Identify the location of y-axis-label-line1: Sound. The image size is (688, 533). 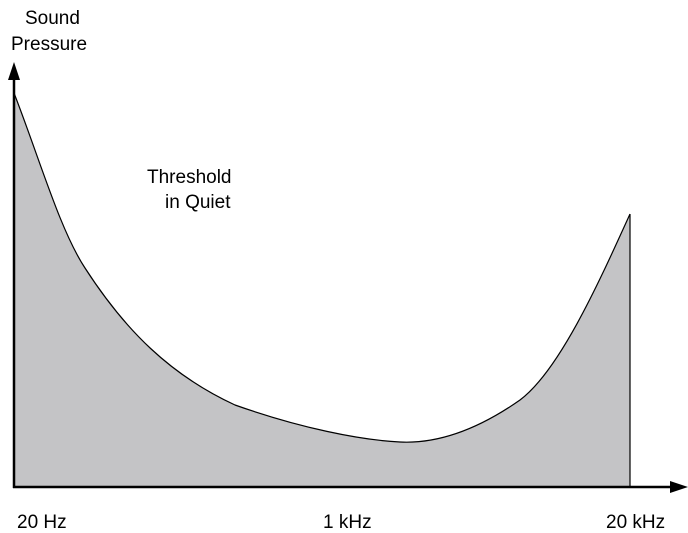
(52, 18).